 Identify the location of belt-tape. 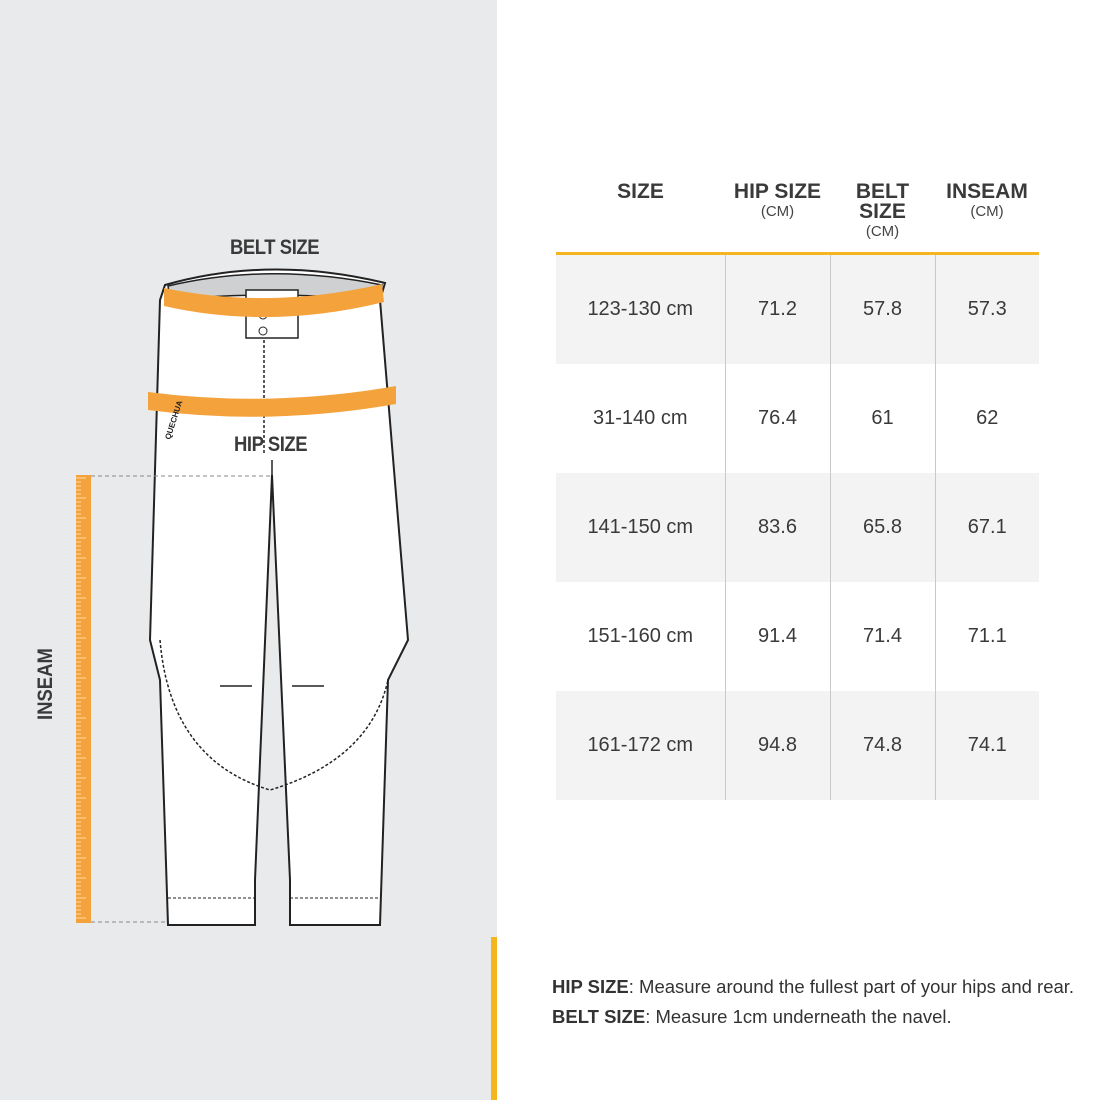
(274, 301).